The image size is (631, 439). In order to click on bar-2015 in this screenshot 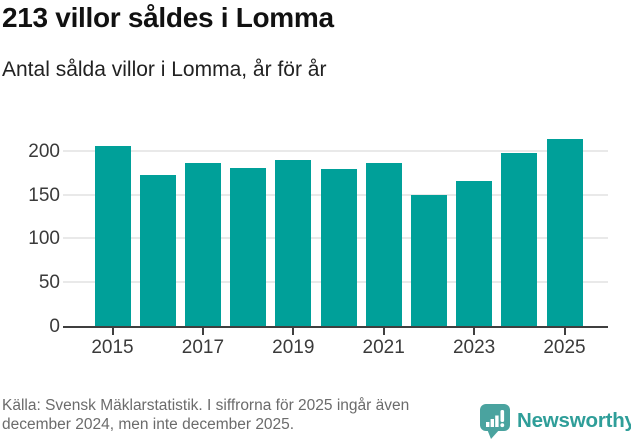, I will do `click(112, 236)`.